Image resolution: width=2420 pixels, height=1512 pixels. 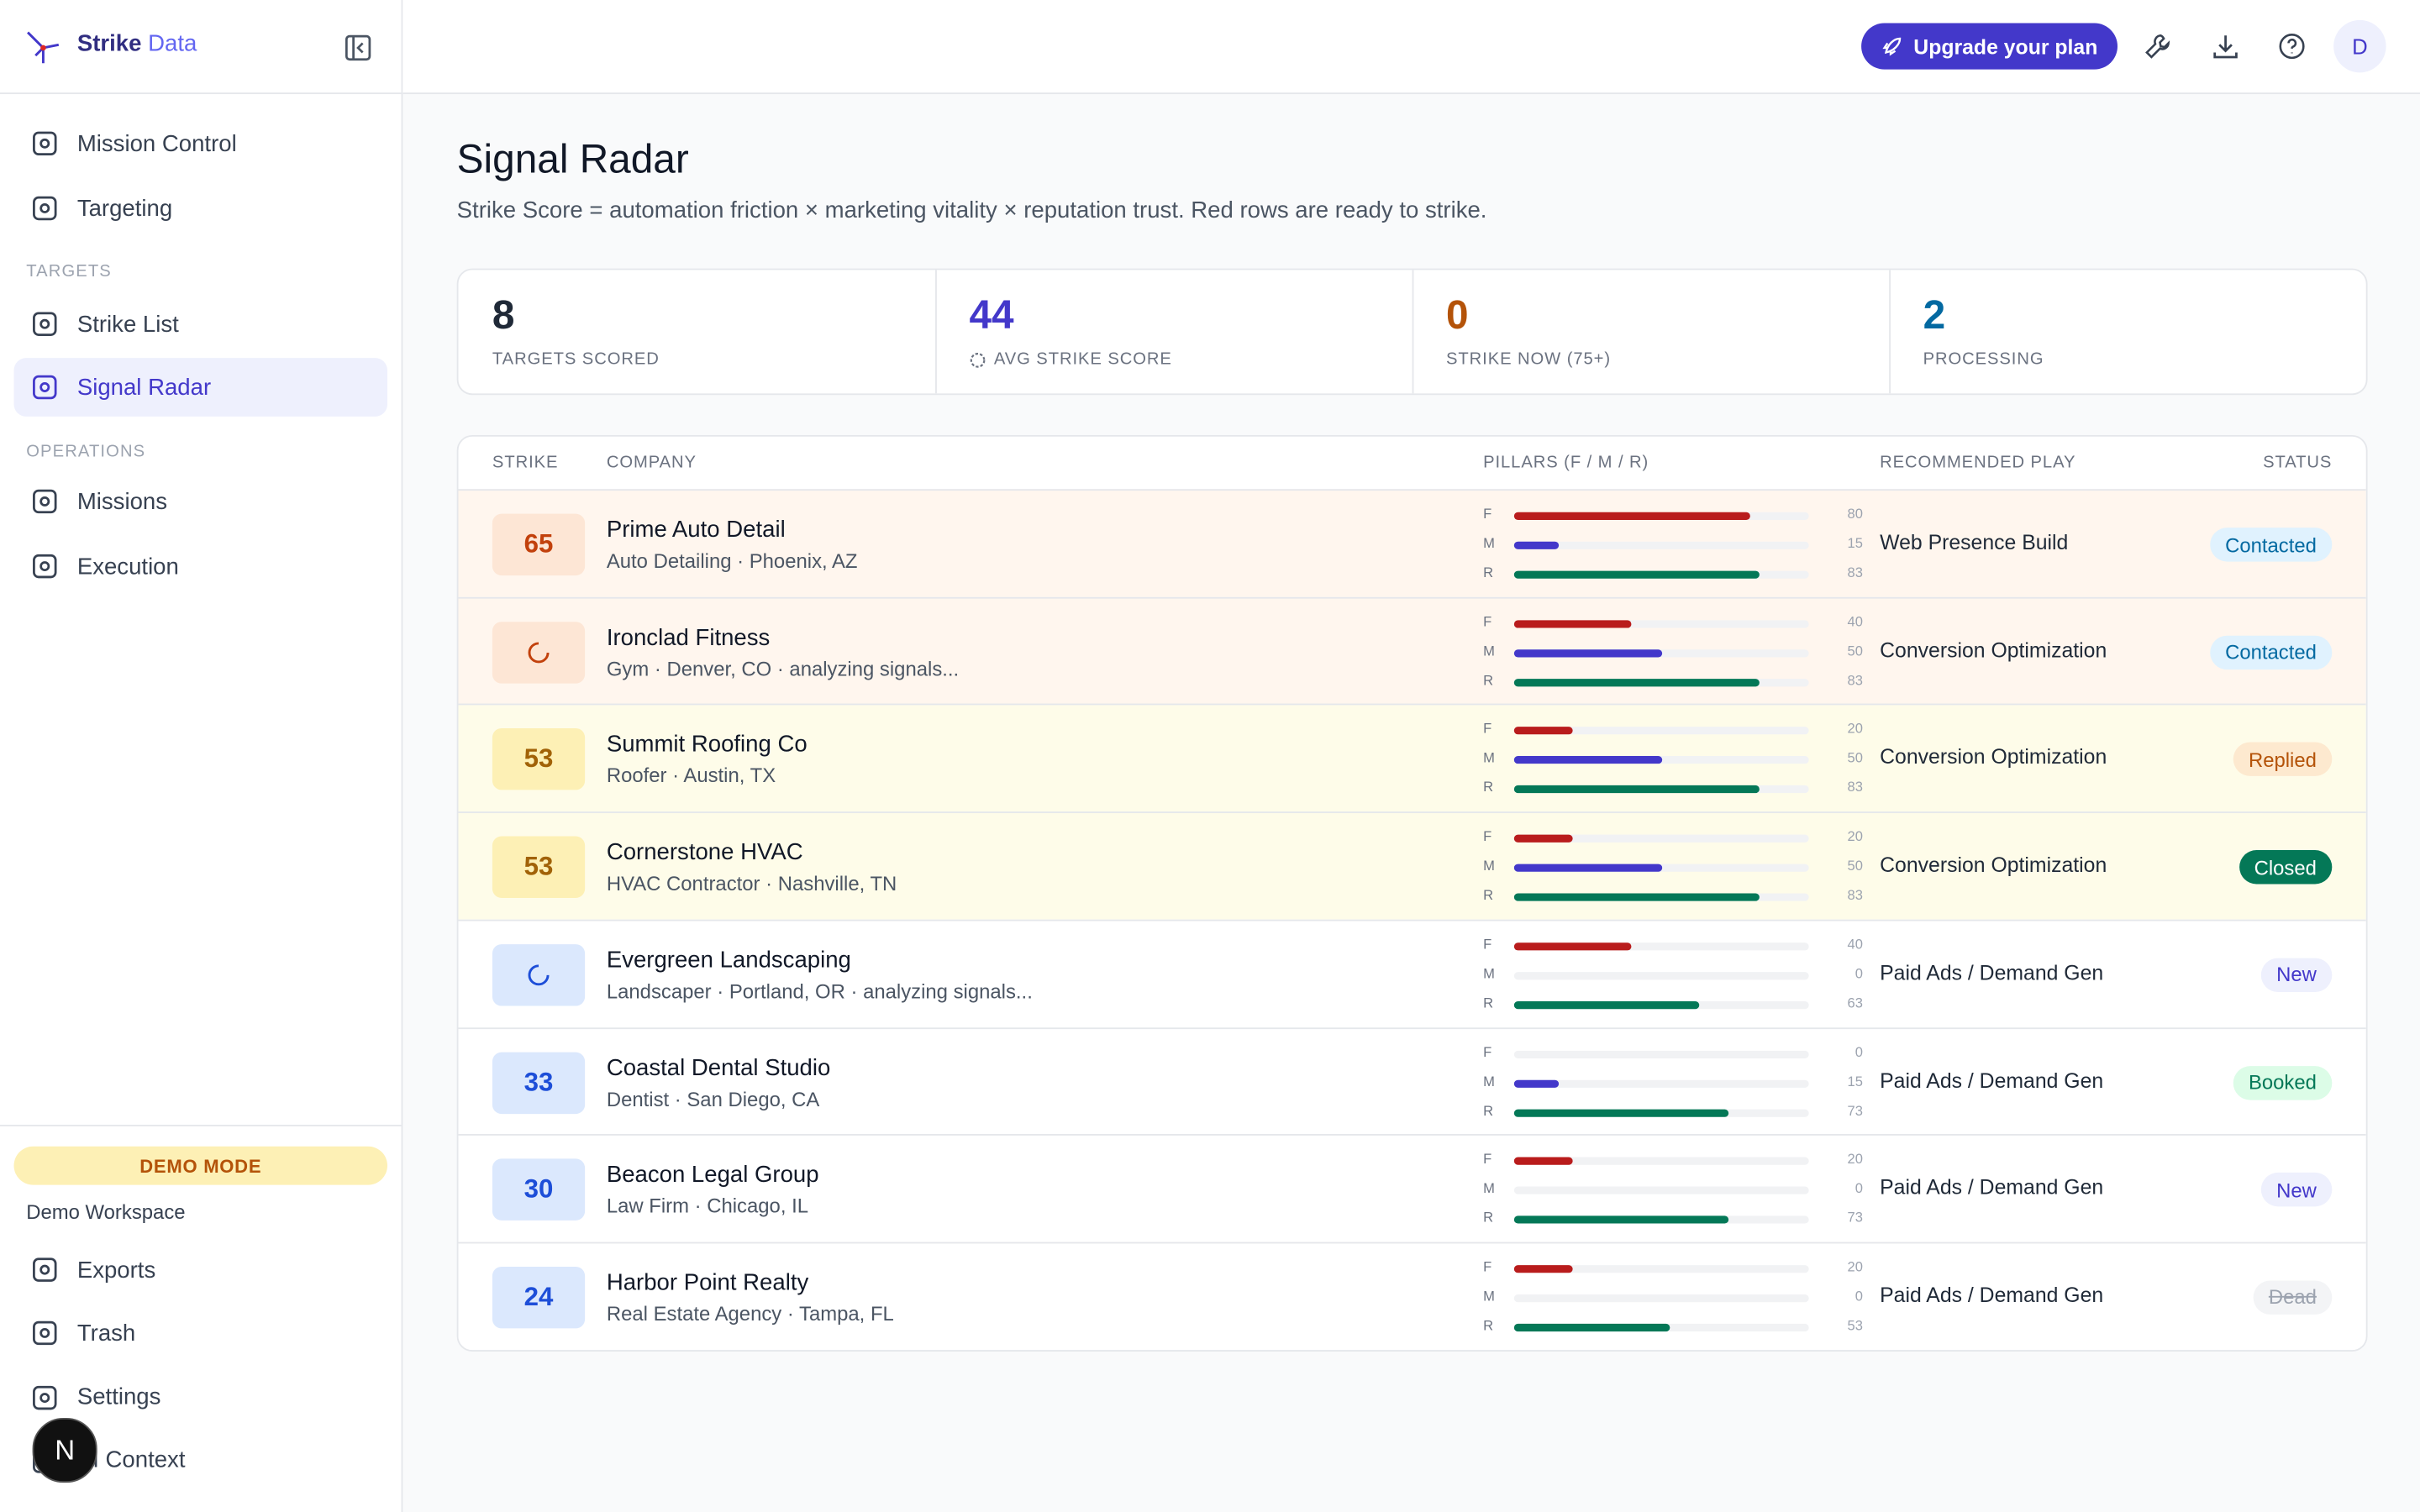 I want to click on nav-section: TARGETS, so click(x=69, y=271).